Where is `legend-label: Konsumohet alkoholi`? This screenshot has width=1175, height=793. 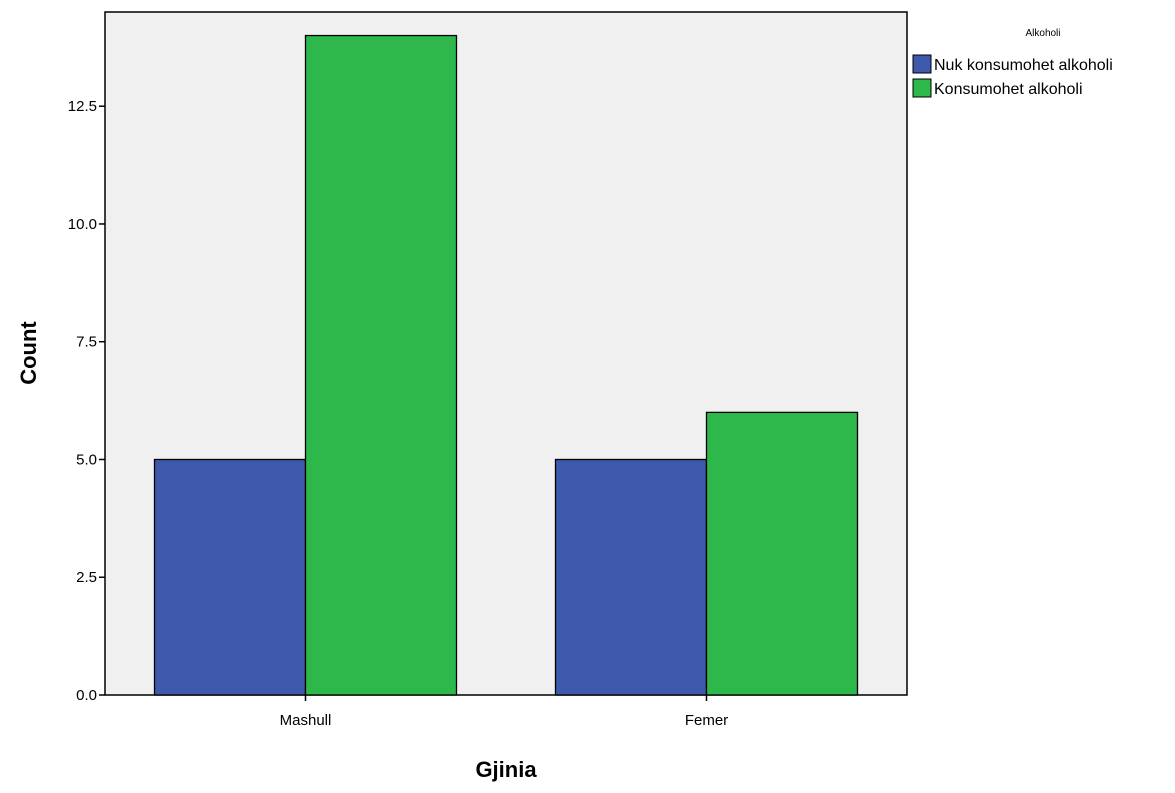 legend-label: Konsumohet alkoholi is located at coordinates (1008, 89).